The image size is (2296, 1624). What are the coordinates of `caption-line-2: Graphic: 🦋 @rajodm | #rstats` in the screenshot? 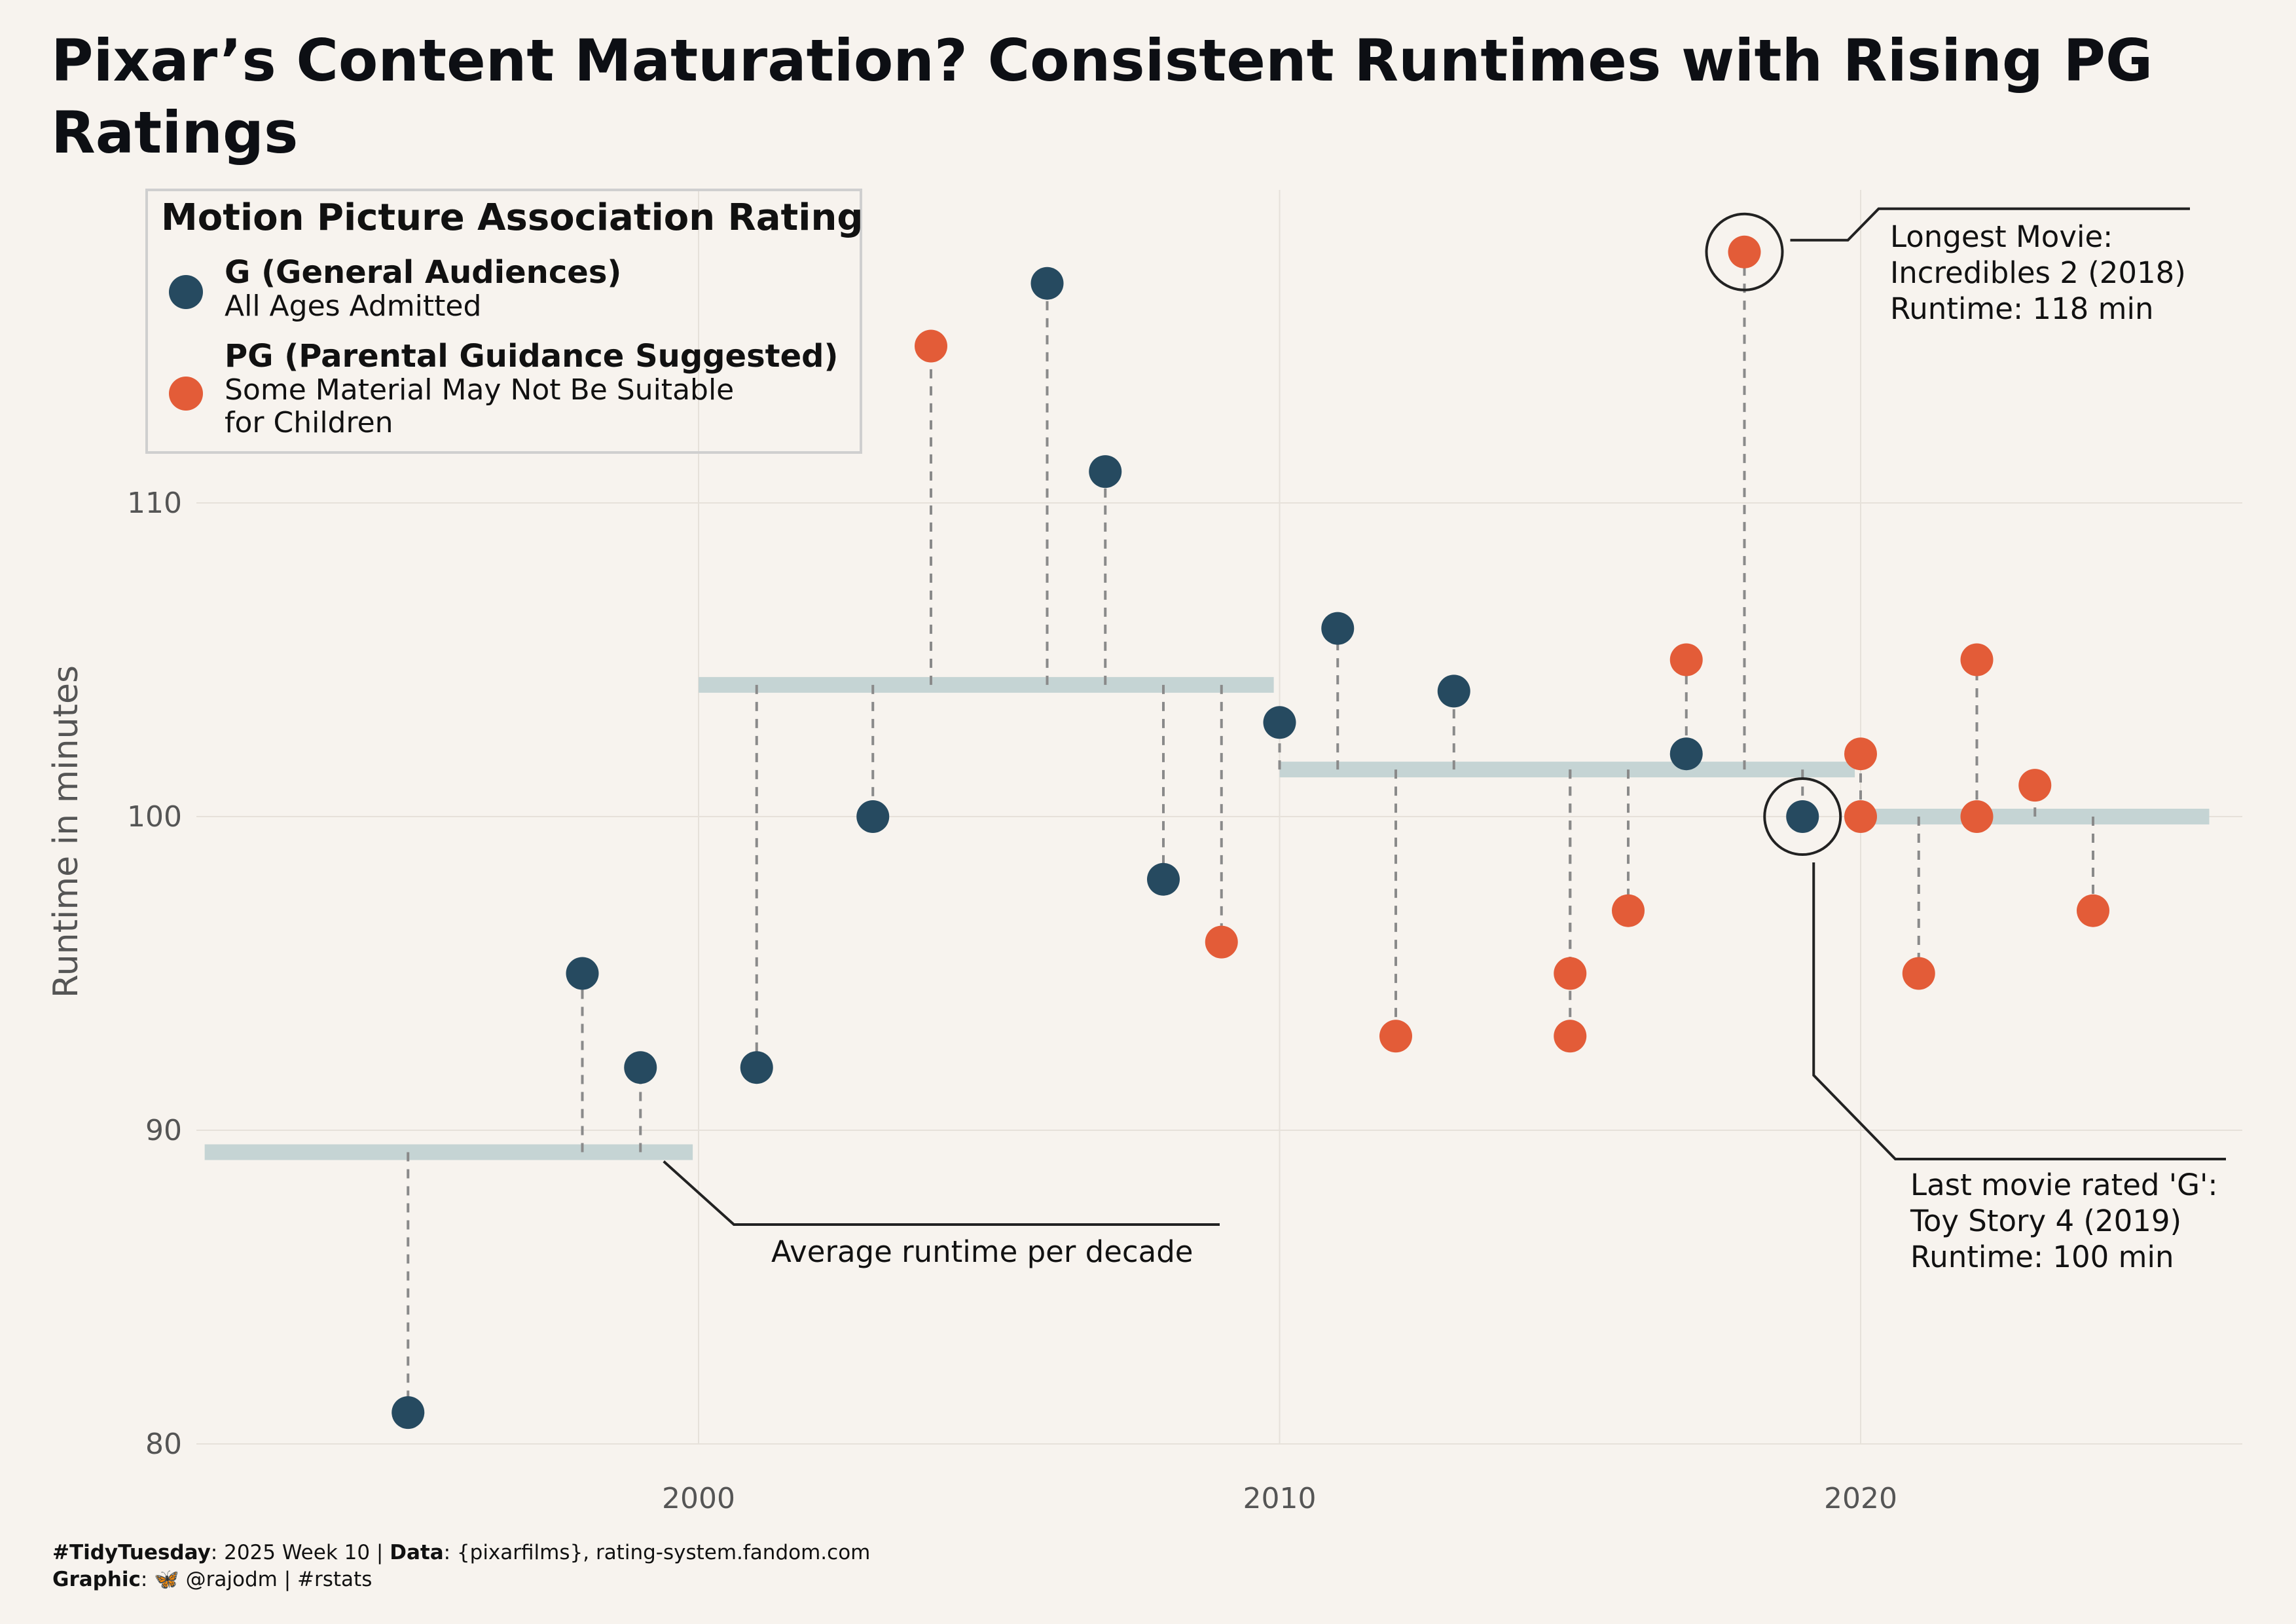 It's located at (212, 1579).